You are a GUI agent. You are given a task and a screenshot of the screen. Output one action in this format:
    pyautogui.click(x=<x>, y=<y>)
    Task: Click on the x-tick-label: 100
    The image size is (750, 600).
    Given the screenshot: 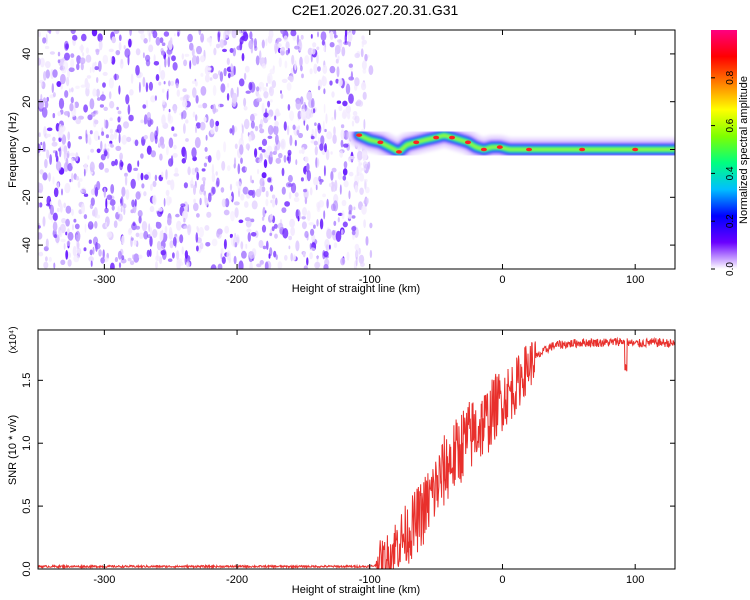 What is the action you would take?
    pyautogui.click(x=635, y=280)
    